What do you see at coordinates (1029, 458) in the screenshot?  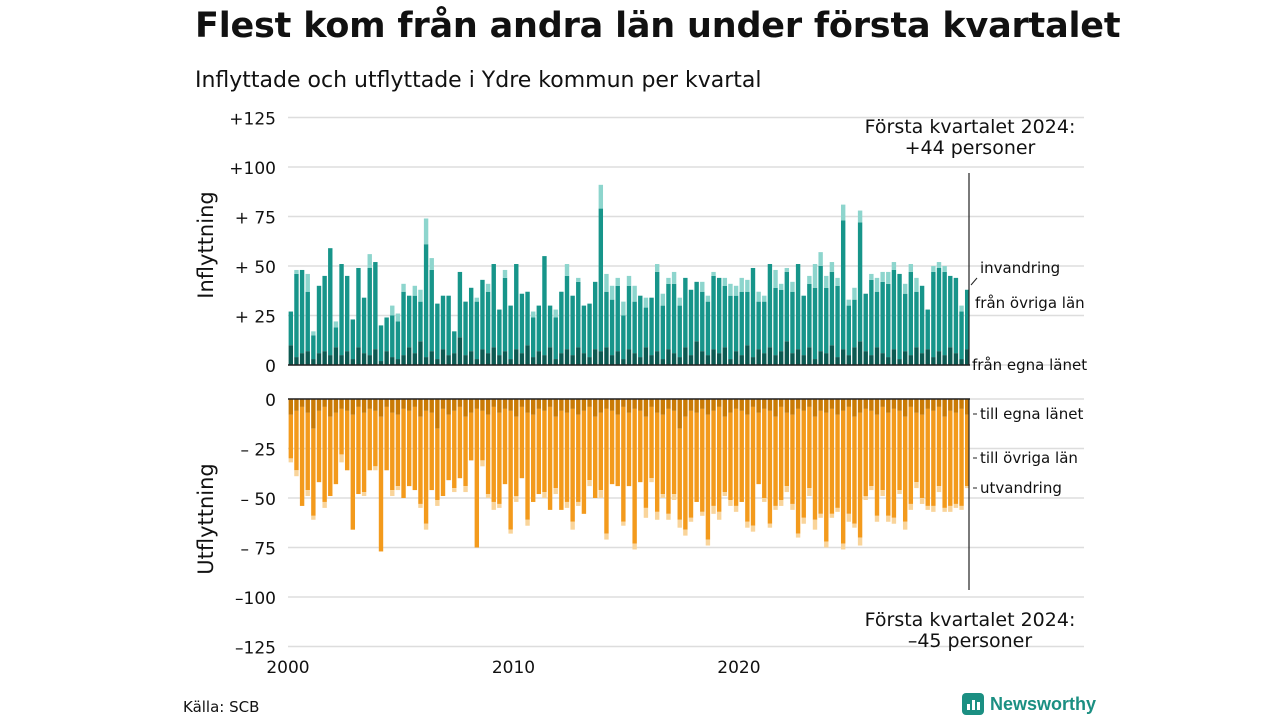 I see `series-label-outflow: till övriga län` at bounding box center [1029, 458].